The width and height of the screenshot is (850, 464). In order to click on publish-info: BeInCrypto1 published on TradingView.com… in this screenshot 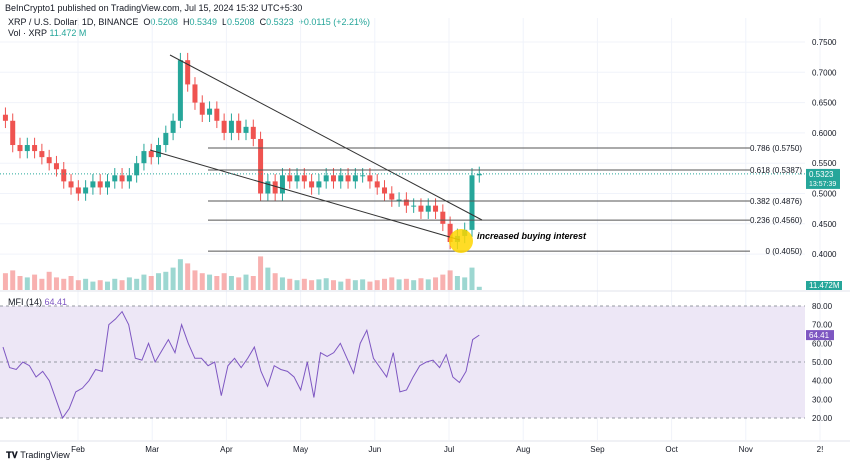, I will do `click(154, 8)`.